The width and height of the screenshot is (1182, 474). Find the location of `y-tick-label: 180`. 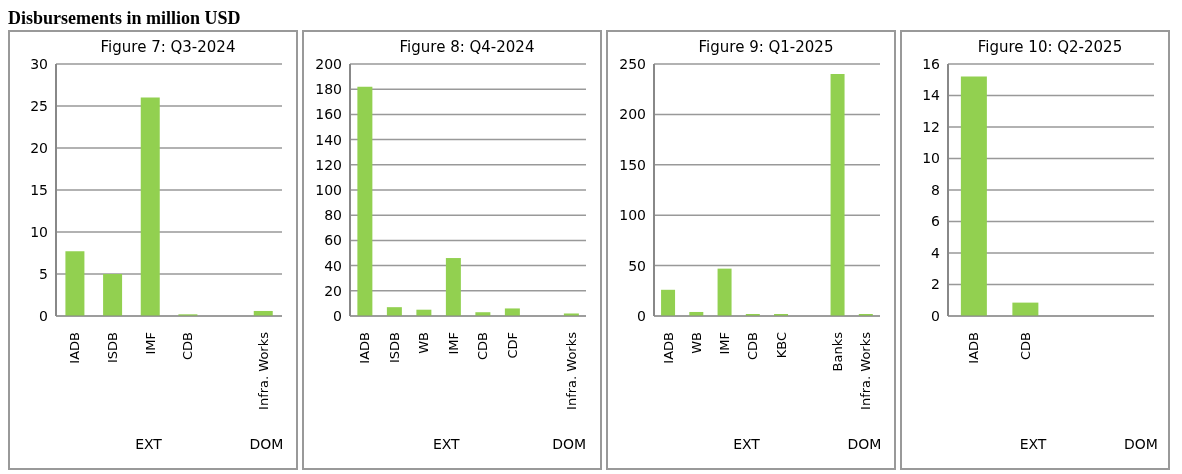

y-tick-label: 180 is located at coordinates (328, 89).